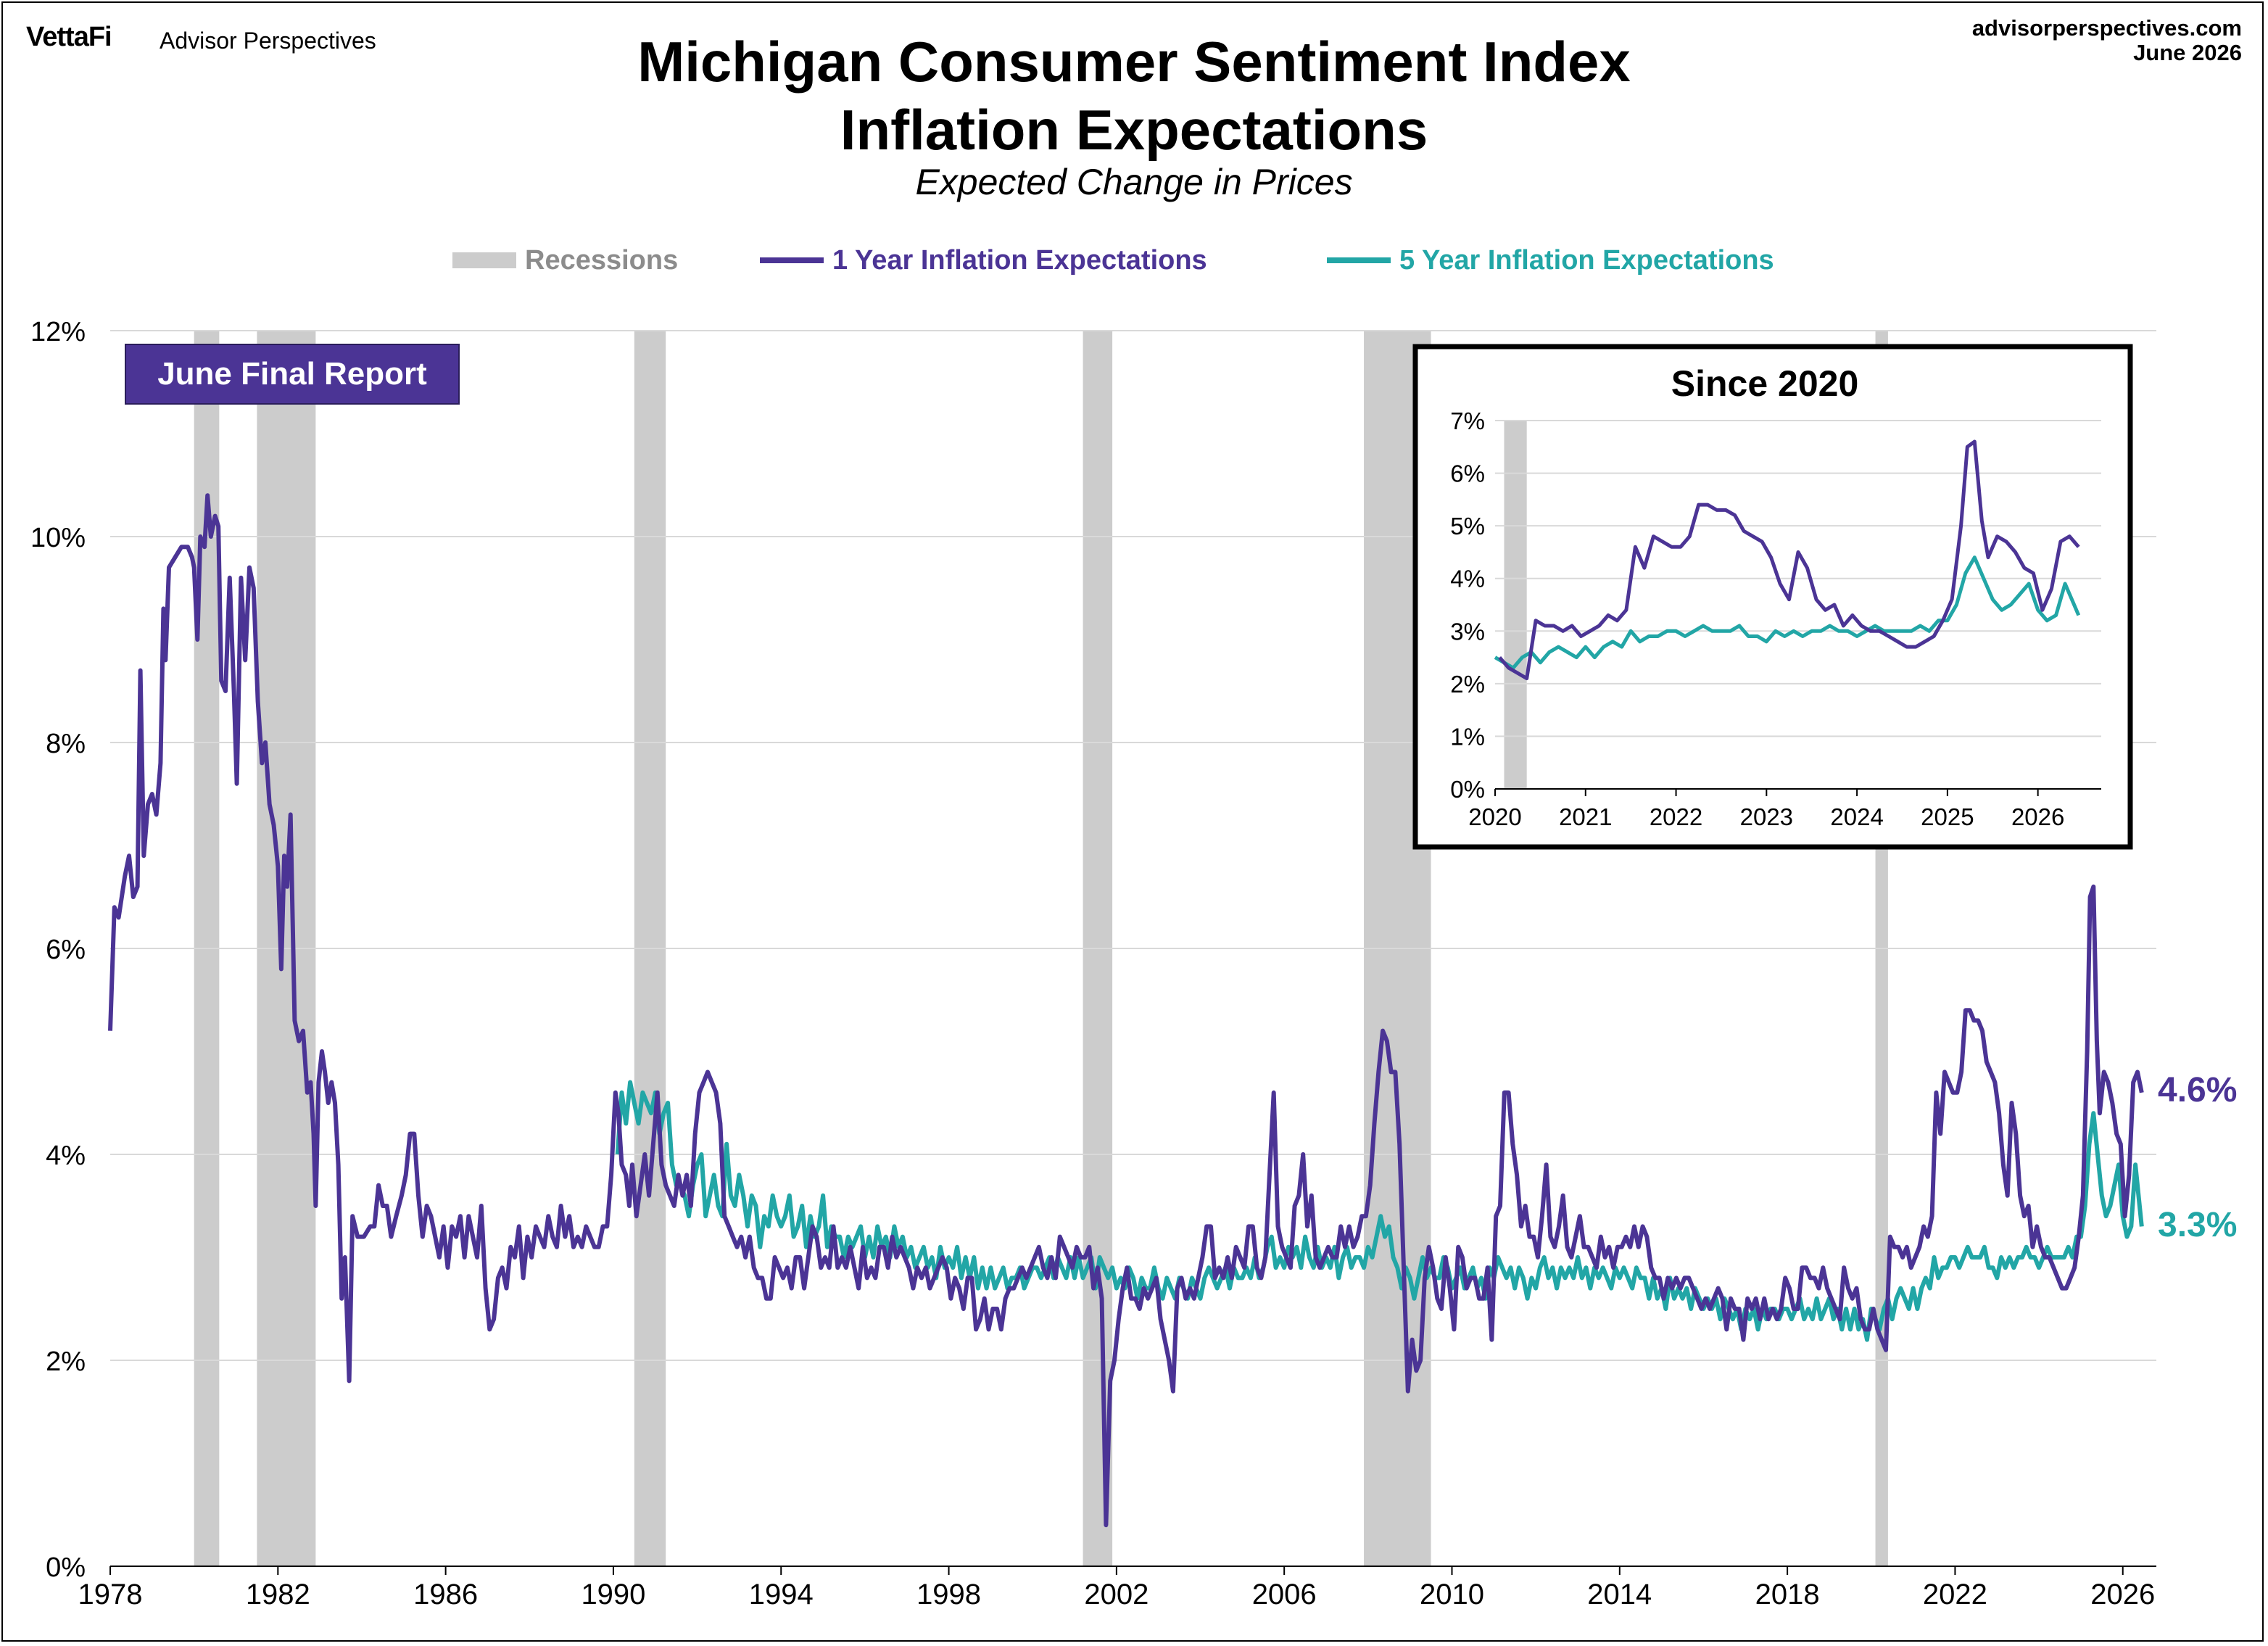 This screenshot has height=1646, width=2268. Describe the element at coordinates (66, 1567) in the screenshot. I see `y-tick-label-0: 0%` at that location.